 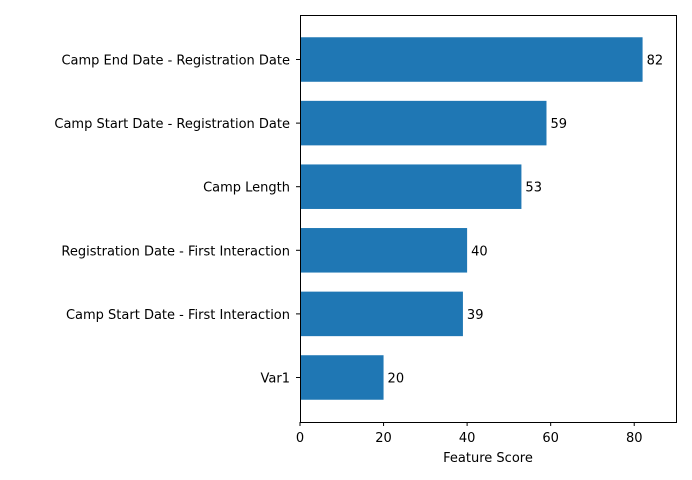 What do you see at coordinates (634, 438) in the screenshot?
I see `x-tick-label: 80` at bounding box center [634, 438].